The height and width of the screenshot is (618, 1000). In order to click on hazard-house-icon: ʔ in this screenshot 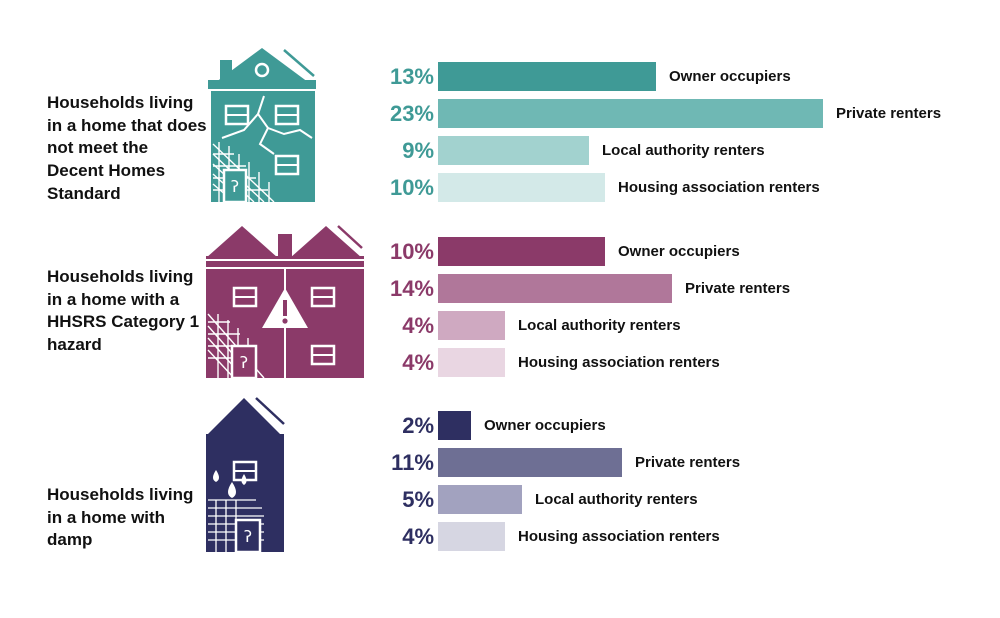, I will do `click(285, 302)`.